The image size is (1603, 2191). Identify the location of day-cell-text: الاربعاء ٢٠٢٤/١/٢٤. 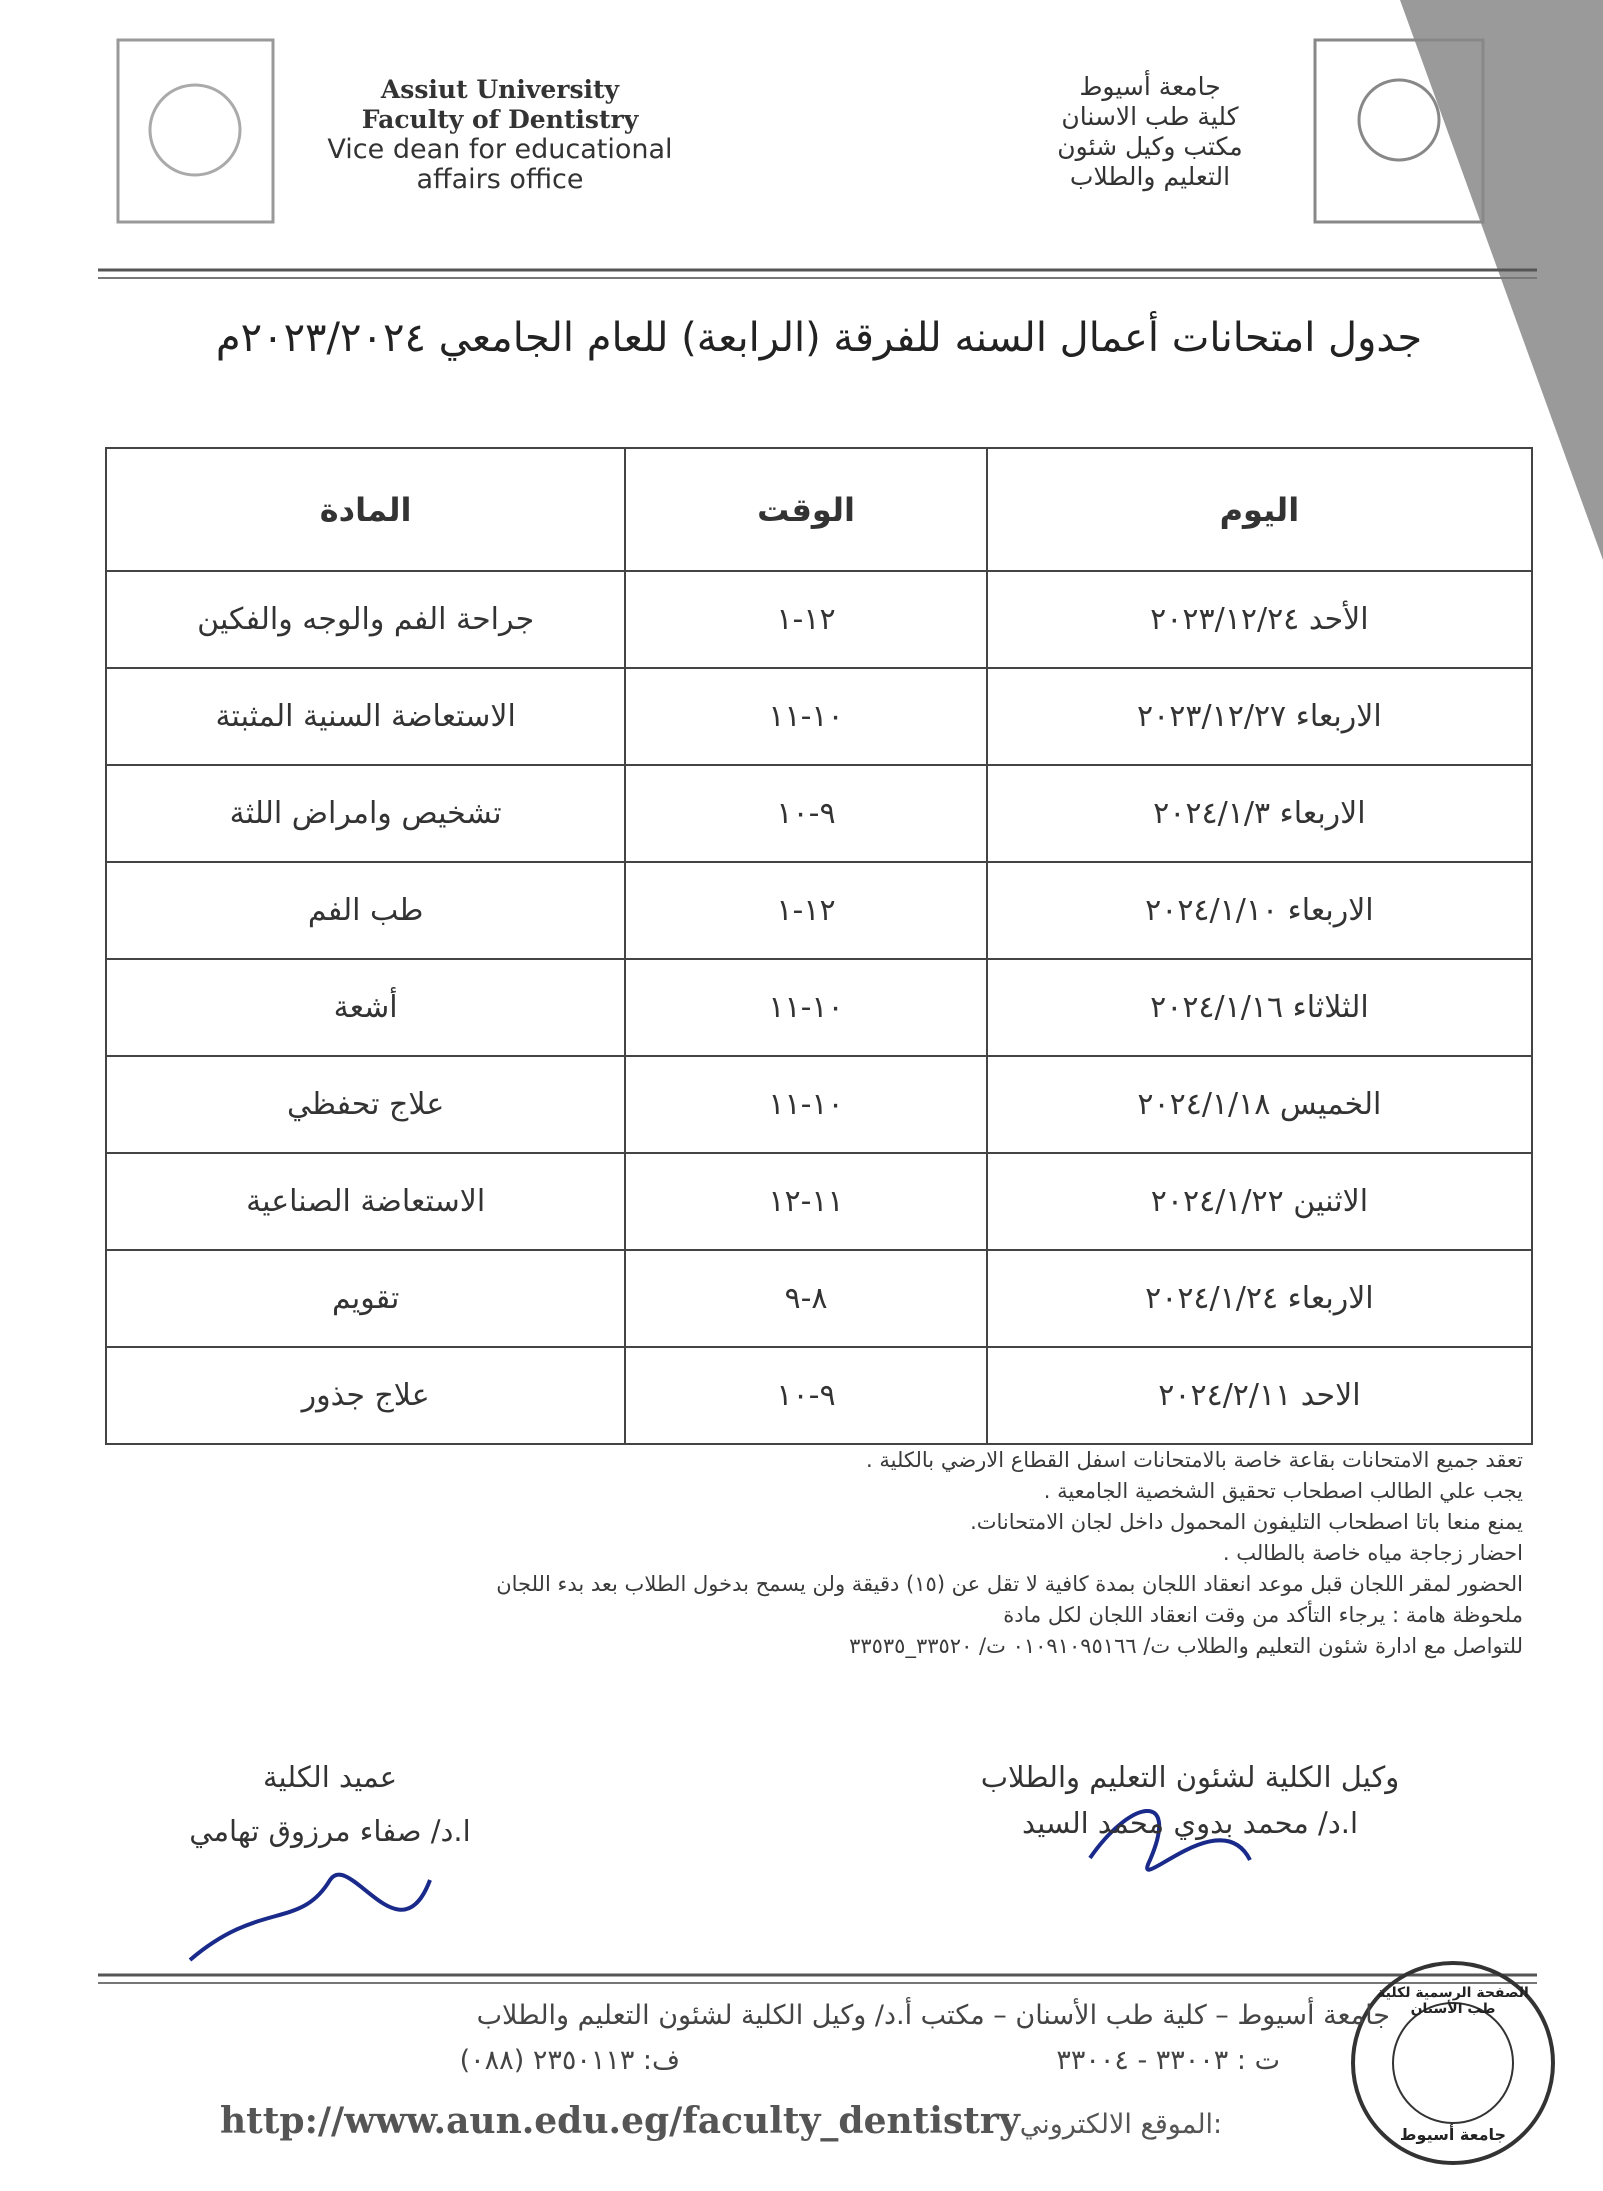
(1259, 1298).